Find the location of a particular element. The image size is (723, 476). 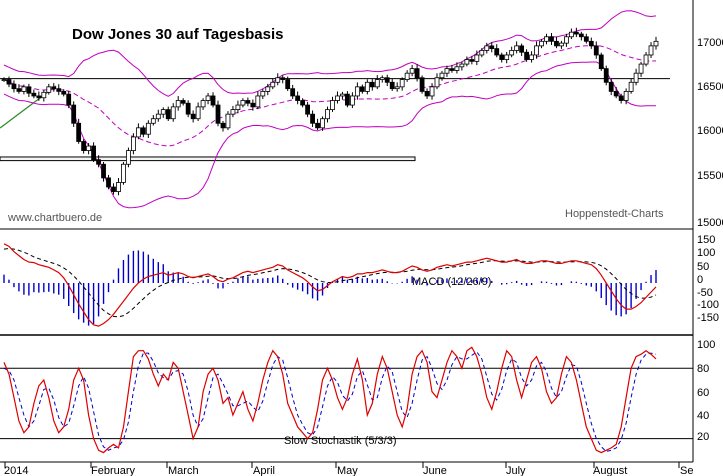

stoch-y-ticks: 100 80 60 40 20 is located at coordinates (706, 391).